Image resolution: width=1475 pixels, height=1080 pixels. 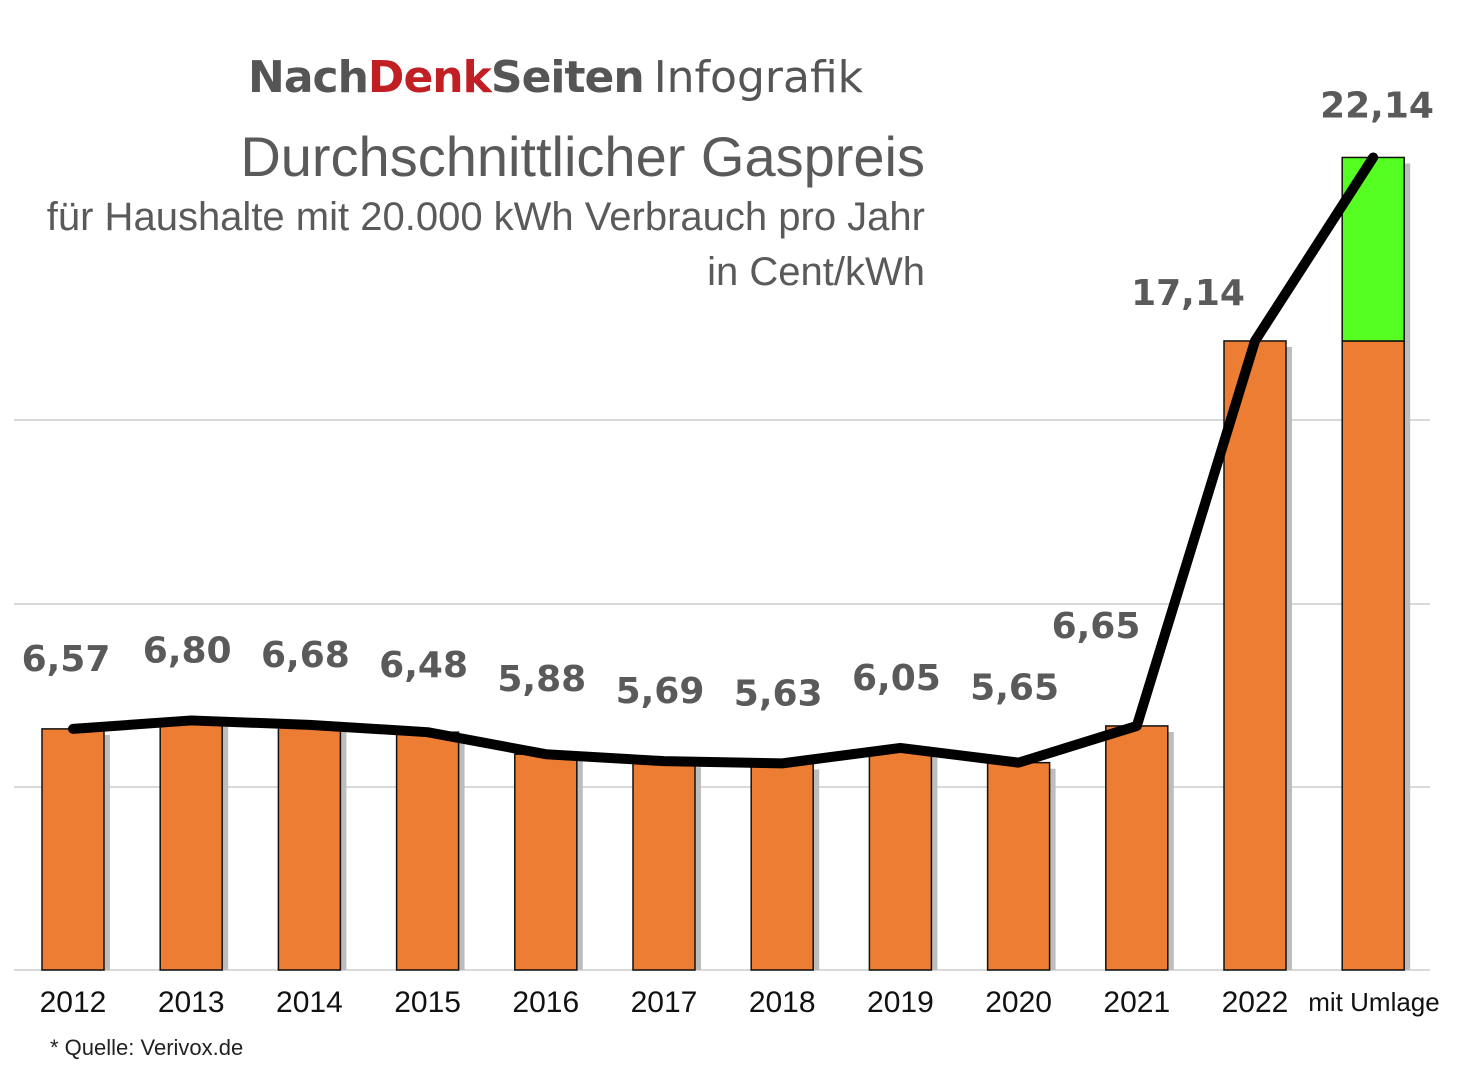 What do you see at coordinates (567, 77) in the screenshot?
I see `brand-seiten: Seiten` at bounding box center [567, 77].